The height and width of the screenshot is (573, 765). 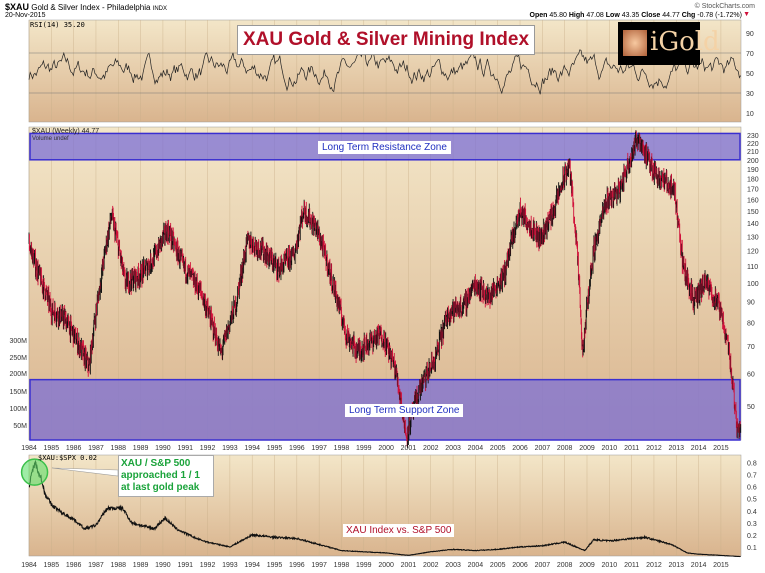 I want to click on igold-logo: iGold, so click(x=669, y=43).